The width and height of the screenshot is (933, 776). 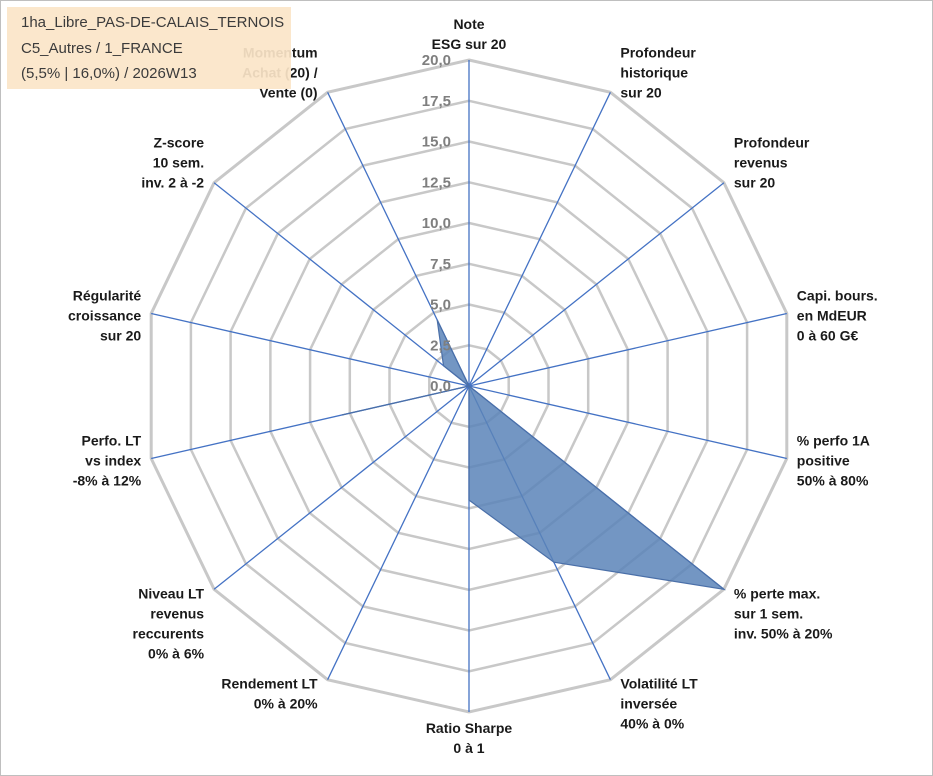 I want to click on radial-tick-labels: 0,0 2,5 5,0 7,5 10,0 12,5 15,0 17,5 20,0, so click(x=436, y=223).